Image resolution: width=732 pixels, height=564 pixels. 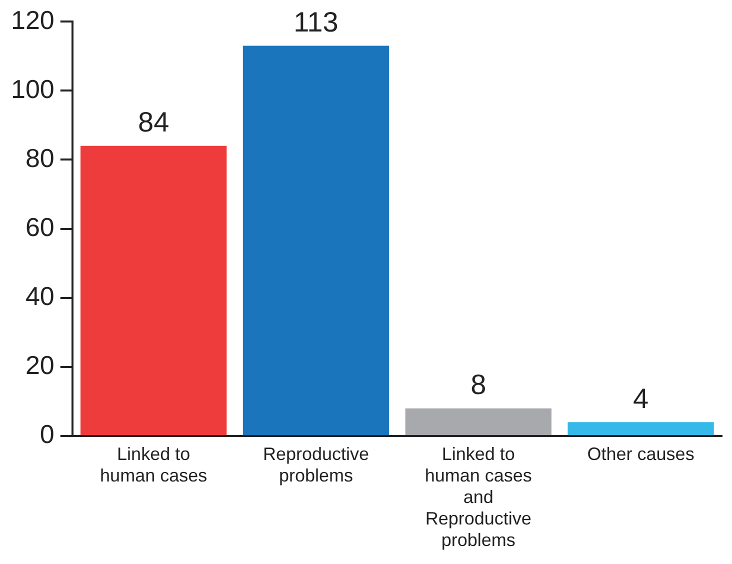 I want to click on x-tick-label: Reproductive problems, so click(x=316, y=465).